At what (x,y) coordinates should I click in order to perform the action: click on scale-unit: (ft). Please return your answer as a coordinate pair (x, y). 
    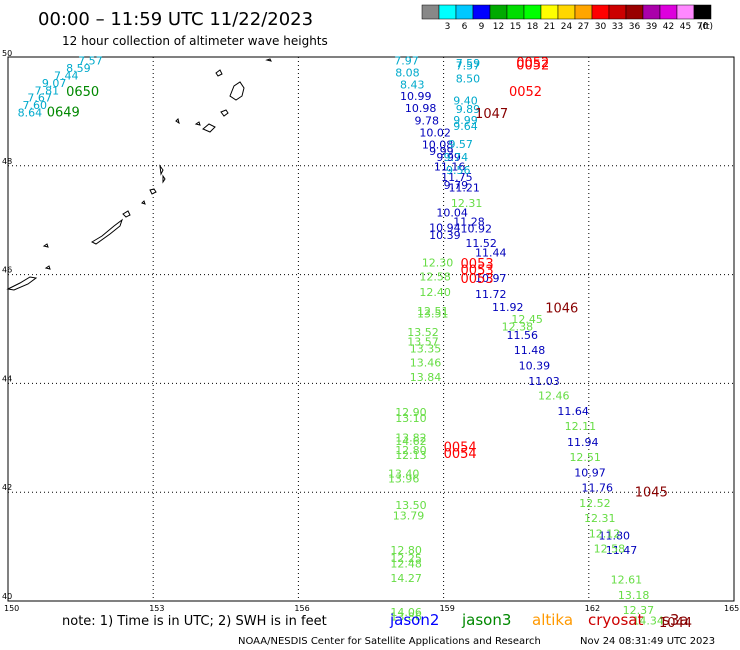
    Looking at the image, I should click on (706, 27).